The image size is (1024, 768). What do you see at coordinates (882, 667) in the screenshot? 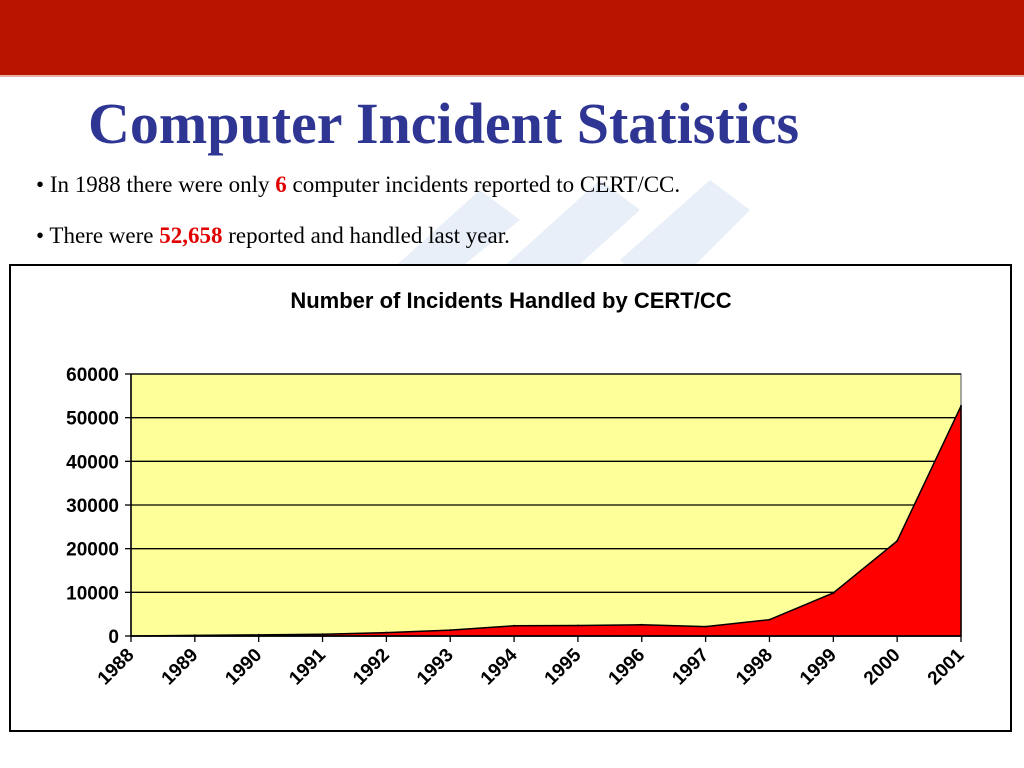
I see `x-tick-label: 2000` at bounding box center [882, 667].